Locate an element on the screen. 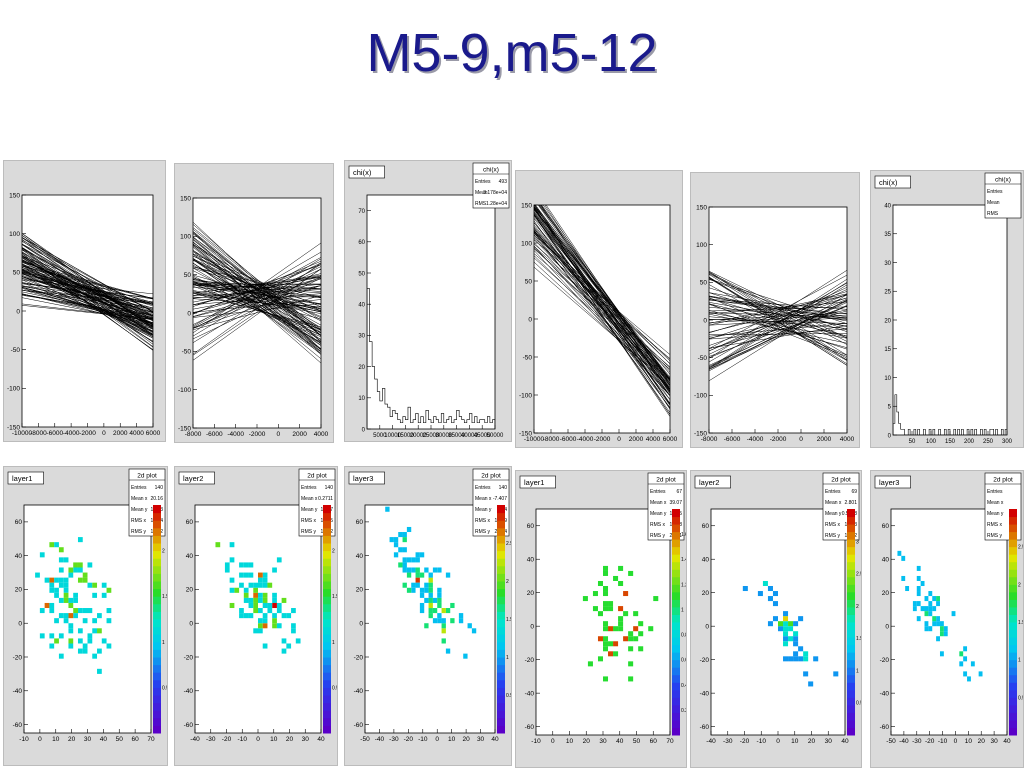  y-tick-label: 5 is located at coordinates (890, 408).